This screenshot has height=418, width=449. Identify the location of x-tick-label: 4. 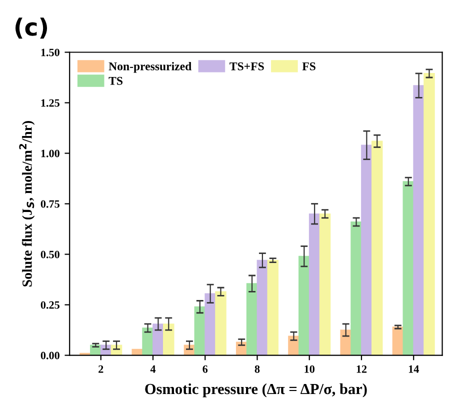
(153, 369).